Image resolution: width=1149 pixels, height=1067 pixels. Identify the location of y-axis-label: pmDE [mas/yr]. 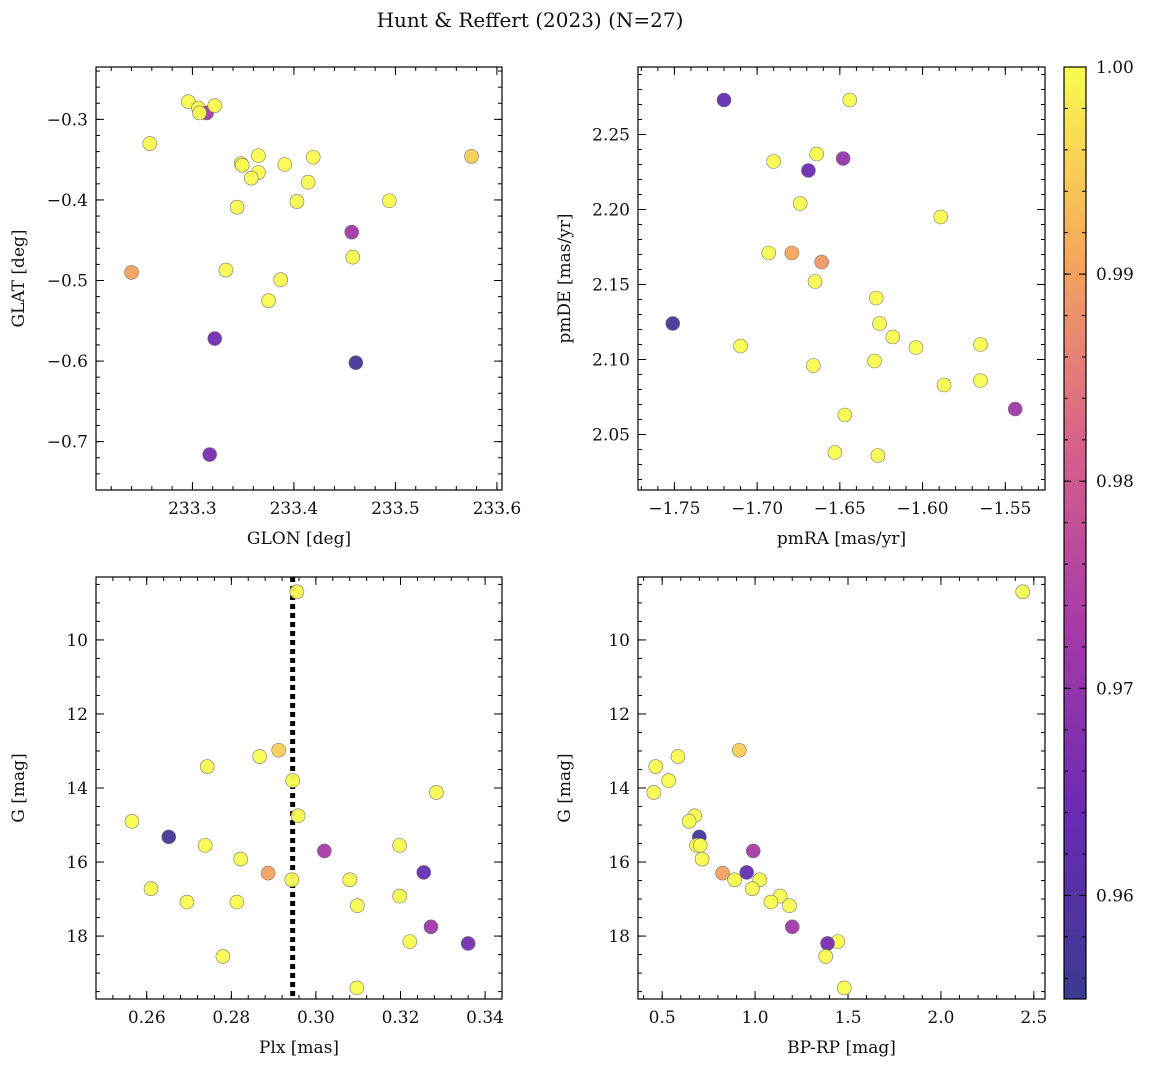
(565, 278).